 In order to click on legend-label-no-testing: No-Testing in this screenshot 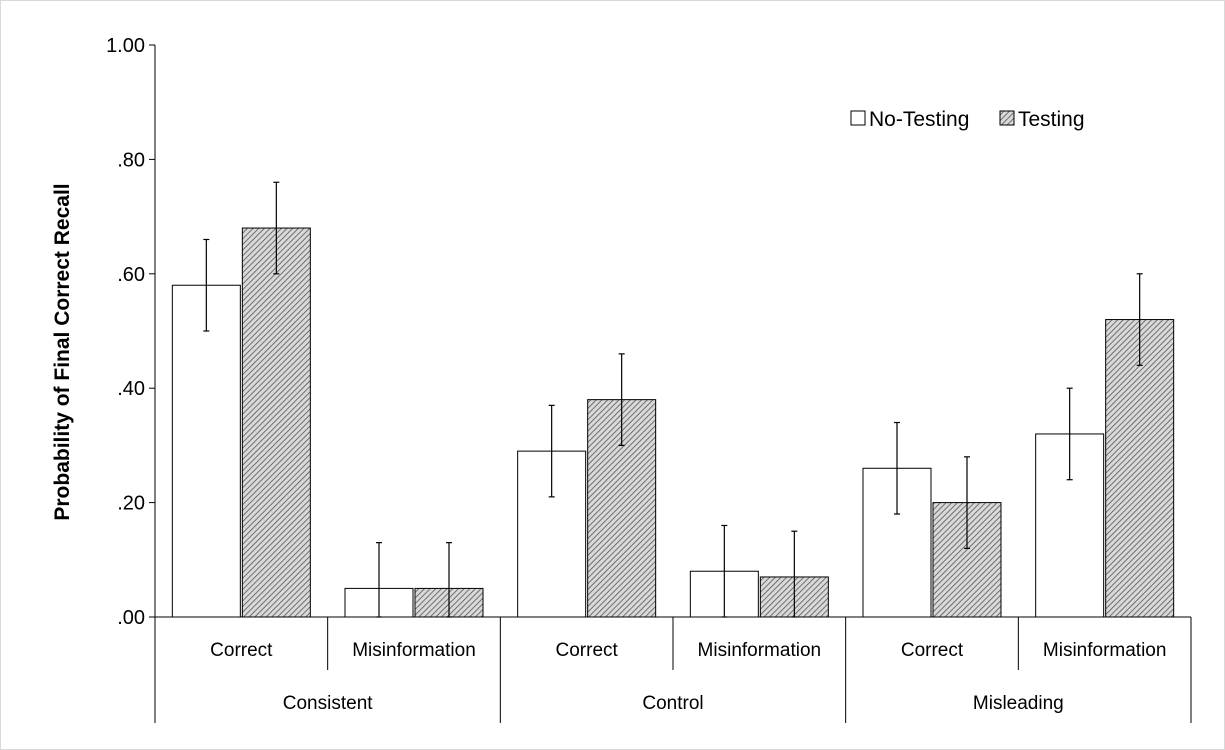, I will do `click(919, 119)`.